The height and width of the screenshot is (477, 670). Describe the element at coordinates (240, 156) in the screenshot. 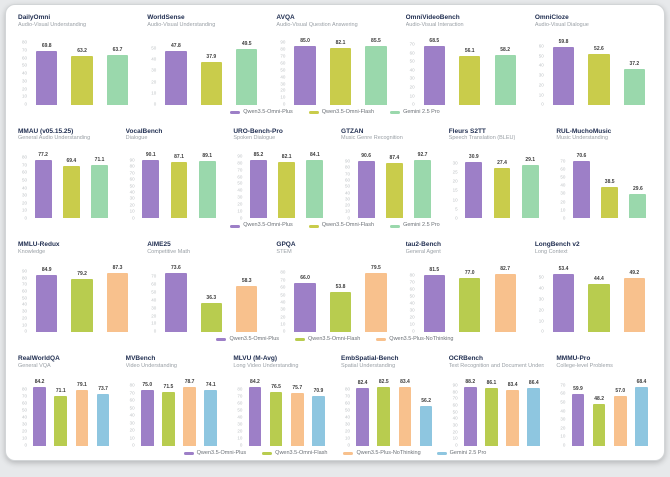

I see `axis-tick: 90` at that location.